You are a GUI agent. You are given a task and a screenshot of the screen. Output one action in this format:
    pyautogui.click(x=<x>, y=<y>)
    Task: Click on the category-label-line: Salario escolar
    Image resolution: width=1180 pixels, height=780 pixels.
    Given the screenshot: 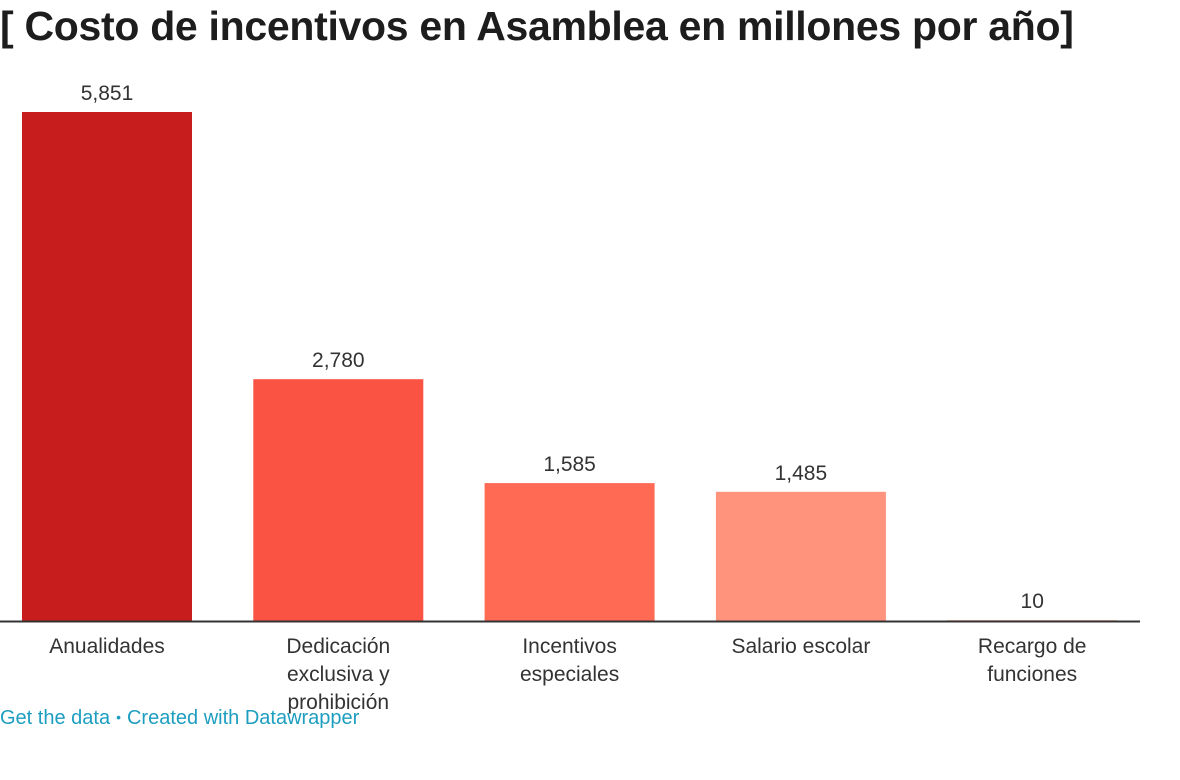 What is the action you would take?
    pyautogui.click(x=800, y=646)
    